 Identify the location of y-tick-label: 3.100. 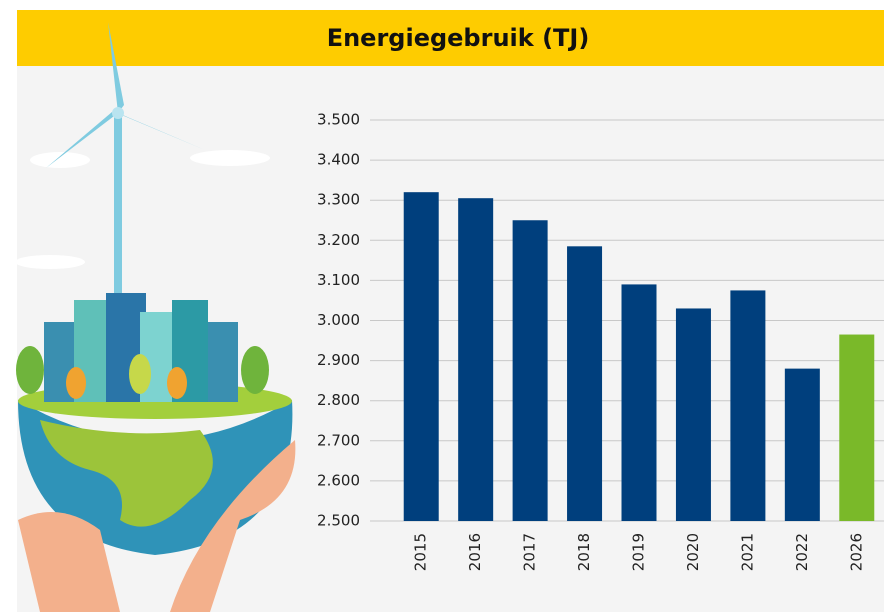
(338, 280).